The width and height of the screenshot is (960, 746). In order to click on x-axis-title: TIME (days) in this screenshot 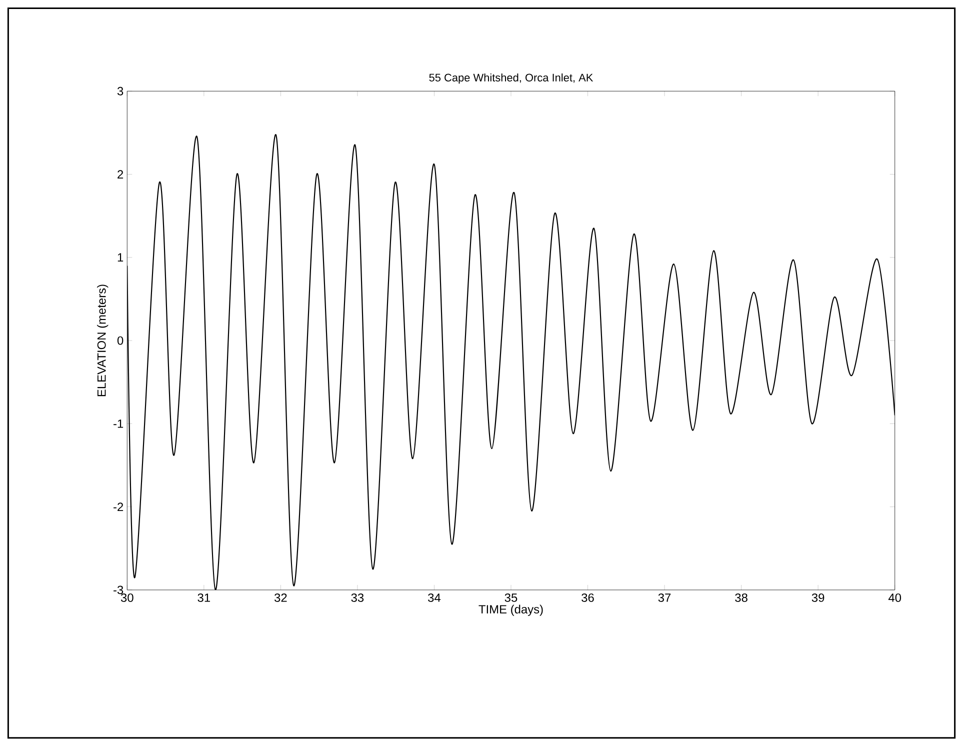, I will do `click(510, 610)`.